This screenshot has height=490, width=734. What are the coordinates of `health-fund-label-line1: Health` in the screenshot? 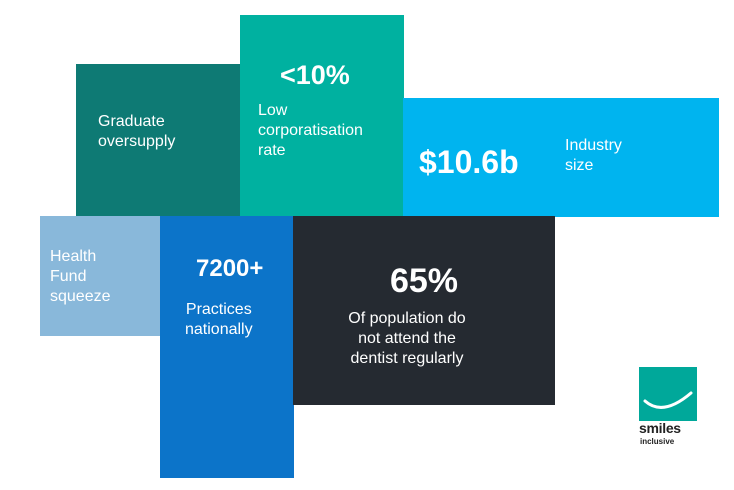 It's located at (73, 256).